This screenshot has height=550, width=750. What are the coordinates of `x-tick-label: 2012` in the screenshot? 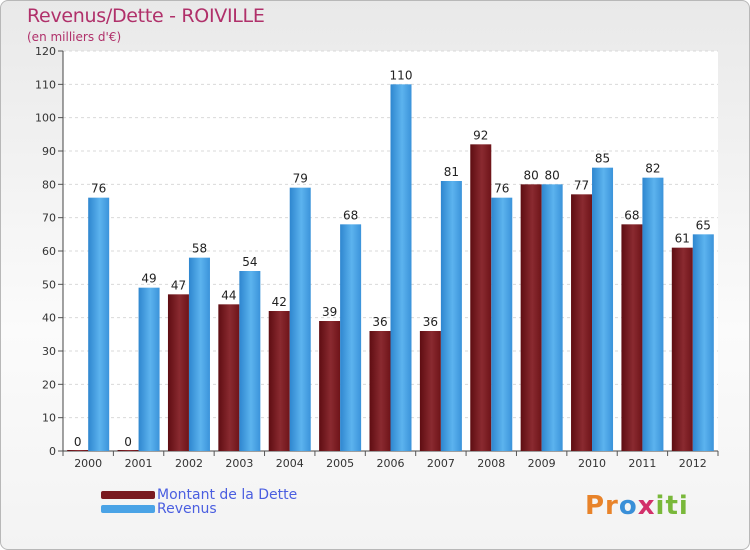 It's located at (693, 463).